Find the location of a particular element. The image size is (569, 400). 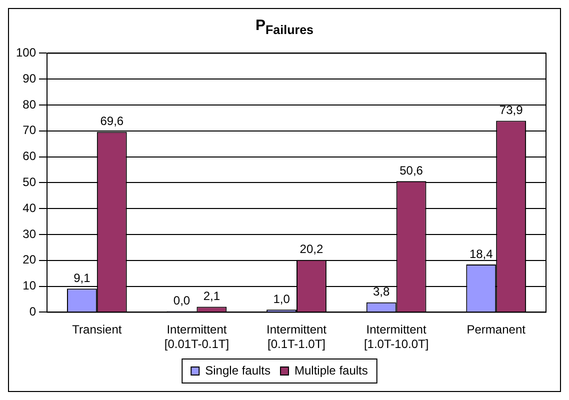

y-tick-label: 40 is located at coordinates (29, 207).